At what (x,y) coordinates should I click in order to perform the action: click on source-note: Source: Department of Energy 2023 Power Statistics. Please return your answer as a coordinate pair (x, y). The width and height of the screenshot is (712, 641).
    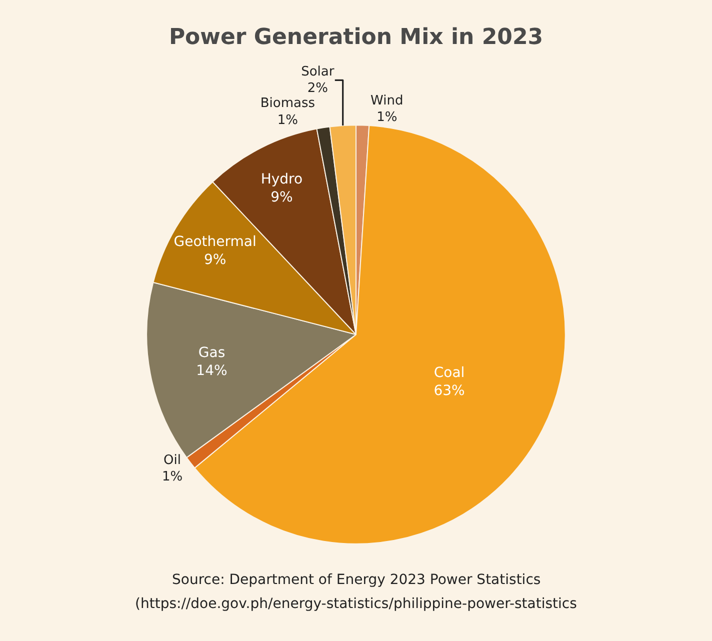
    Looking at the image, I should click on (356, 580).